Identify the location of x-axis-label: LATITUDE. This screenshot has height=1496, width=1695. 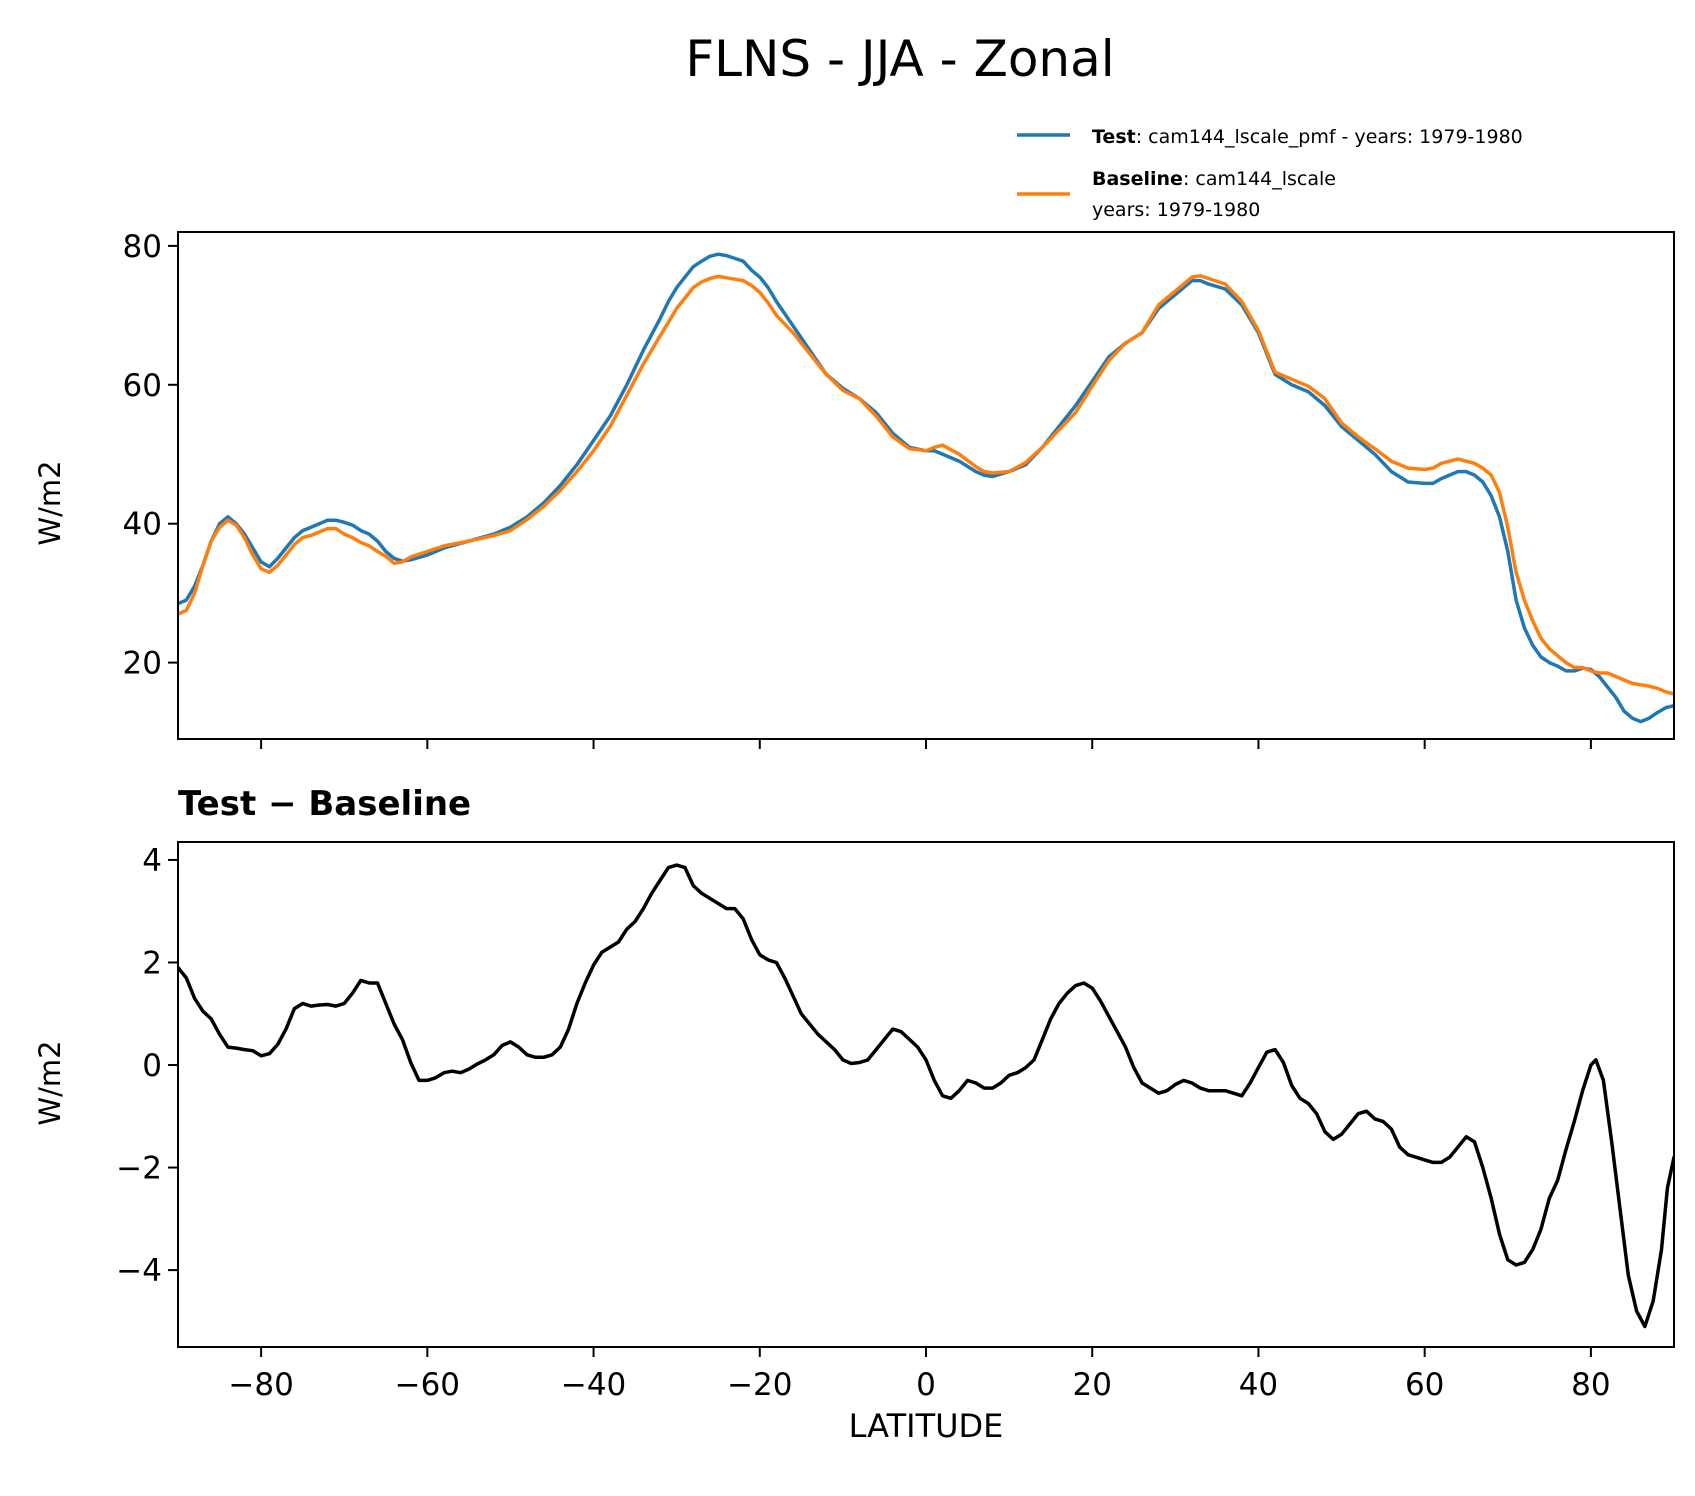
(926, 1426).